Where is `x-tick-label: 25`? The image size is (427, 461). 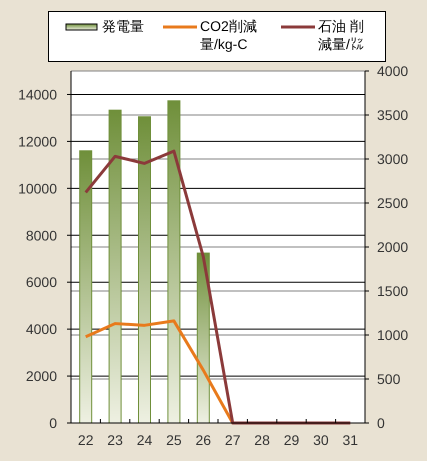
x-tick-label: 25 is located at coordinates (174, 440).